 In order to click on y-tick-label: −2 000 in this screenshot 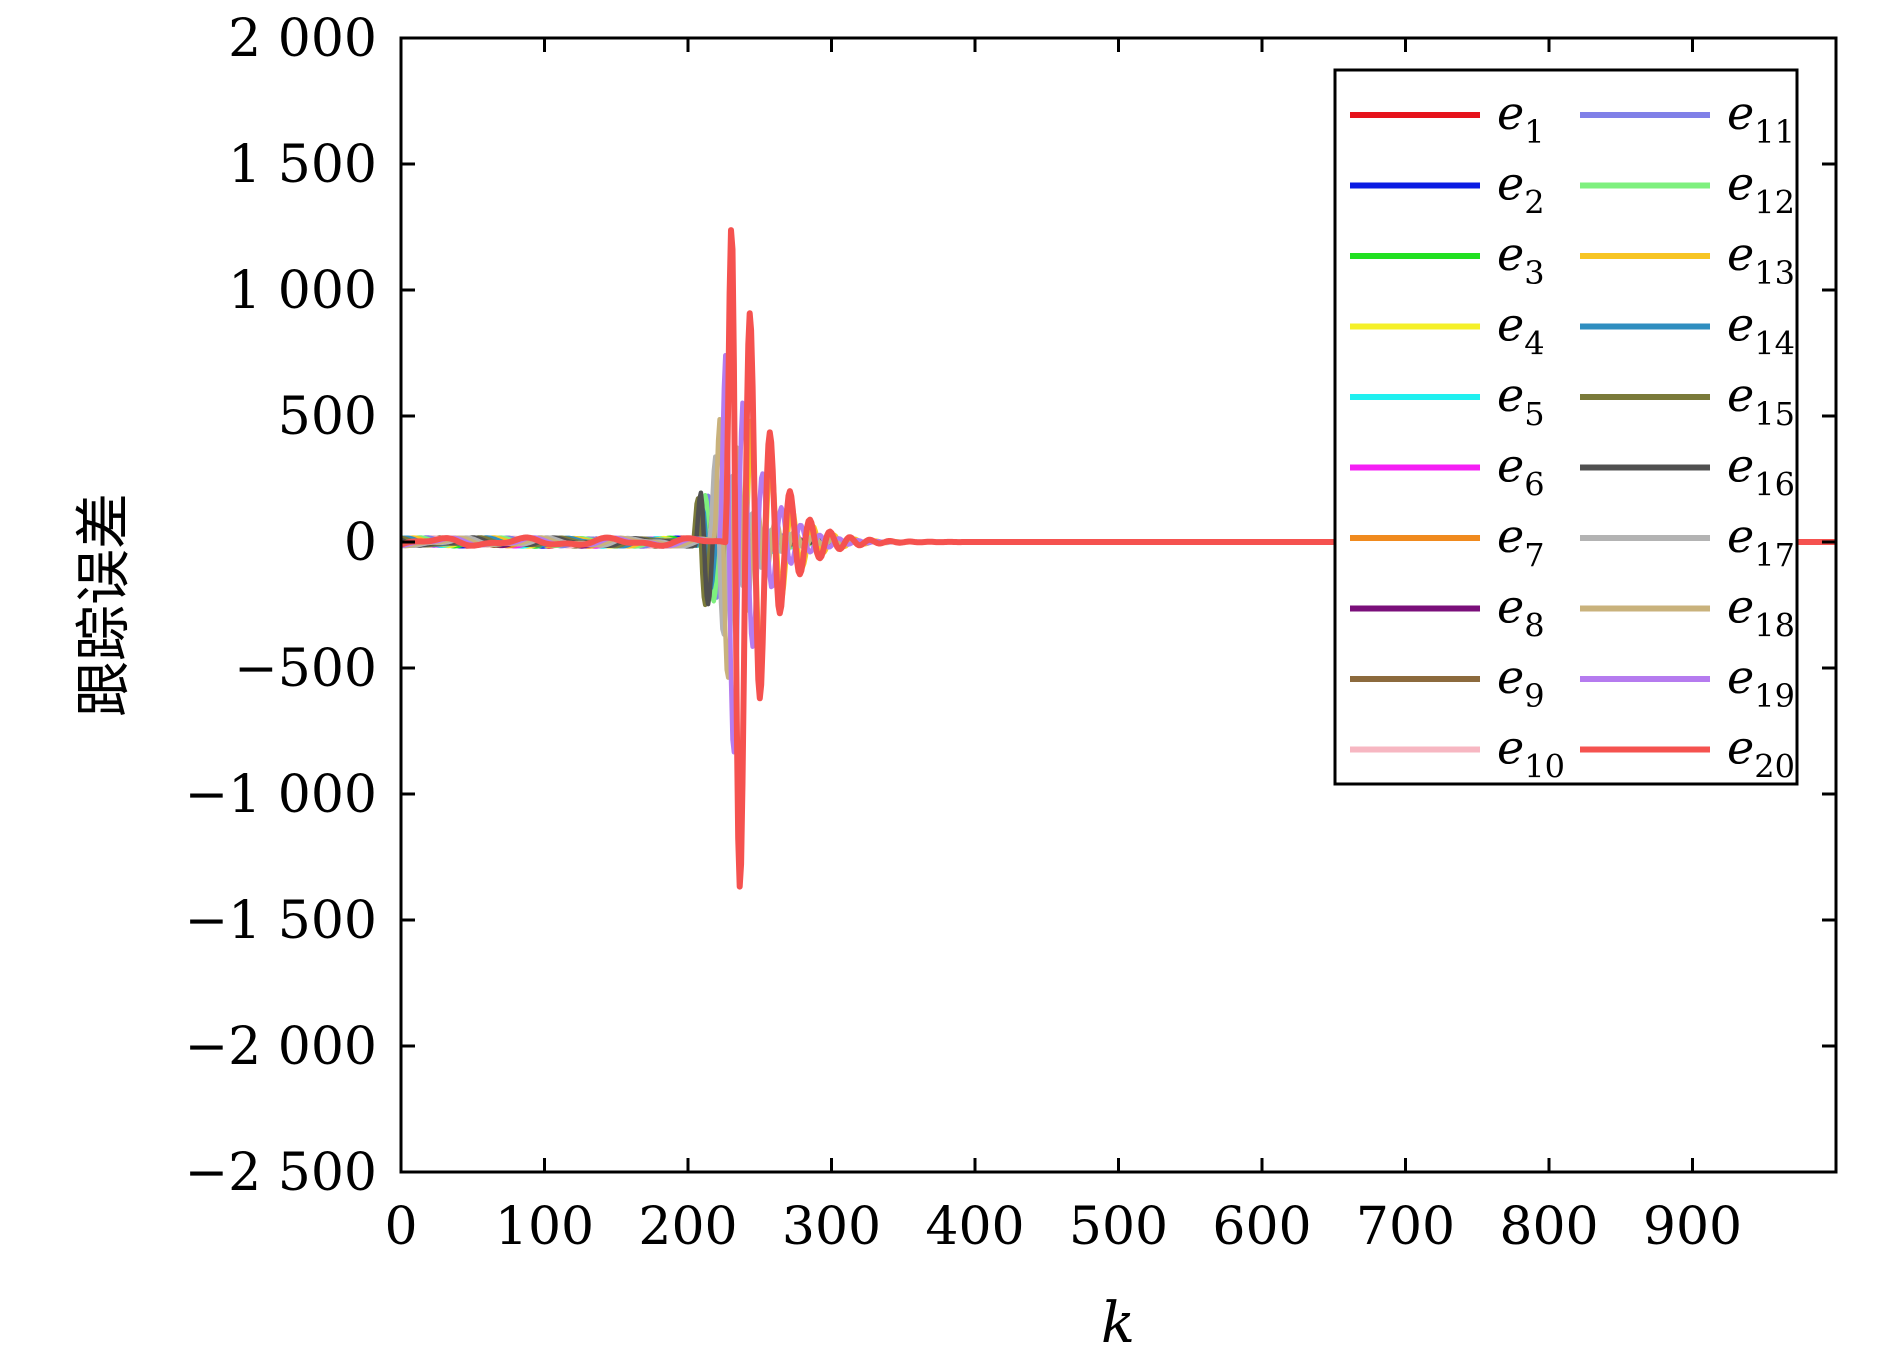, I will do `click(281, 1047)`.